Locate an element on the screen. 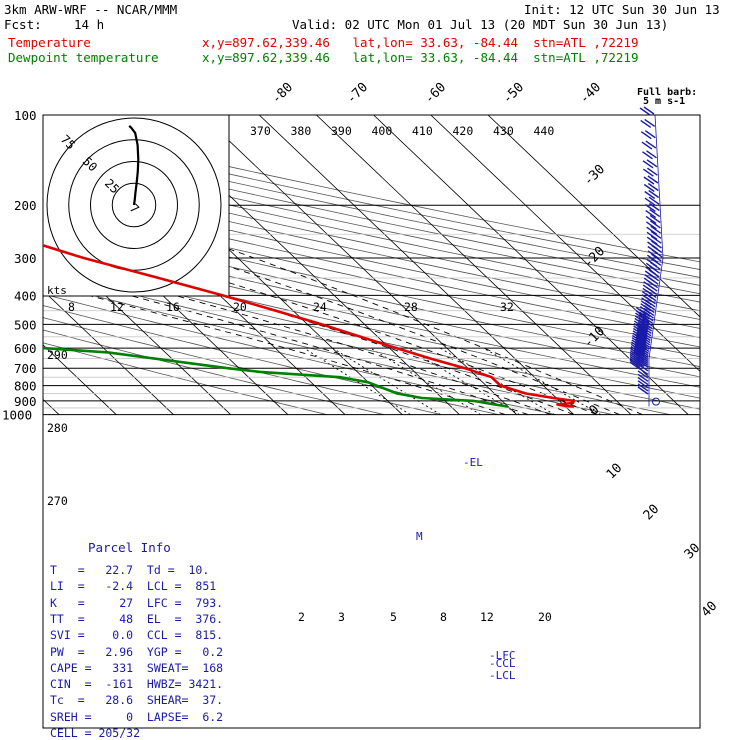 The height and width of the screenshot is (740, 740). ccl-marker: -CCL is located at coordinates (502, 663).